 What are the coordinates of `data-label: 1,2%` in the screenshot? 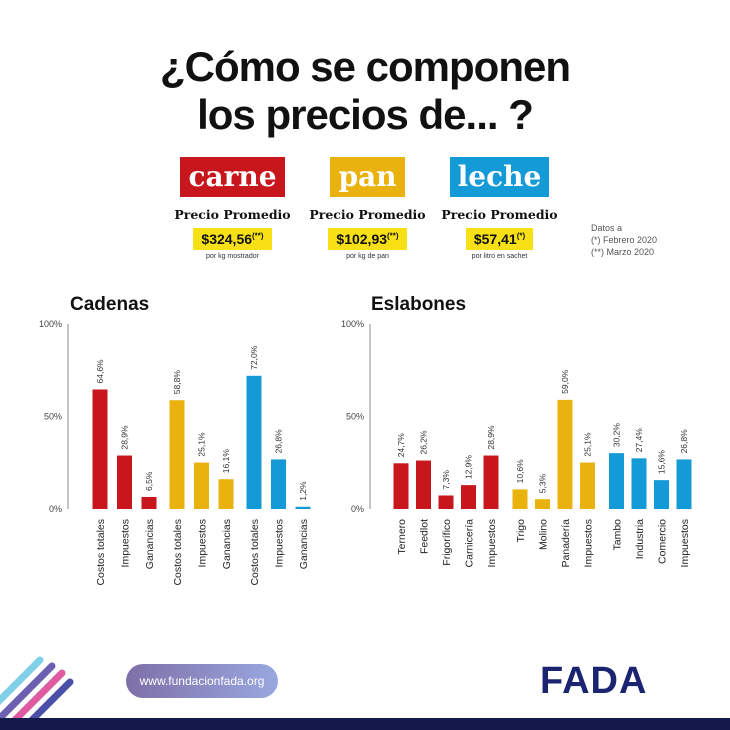 It's located at (303, 491).